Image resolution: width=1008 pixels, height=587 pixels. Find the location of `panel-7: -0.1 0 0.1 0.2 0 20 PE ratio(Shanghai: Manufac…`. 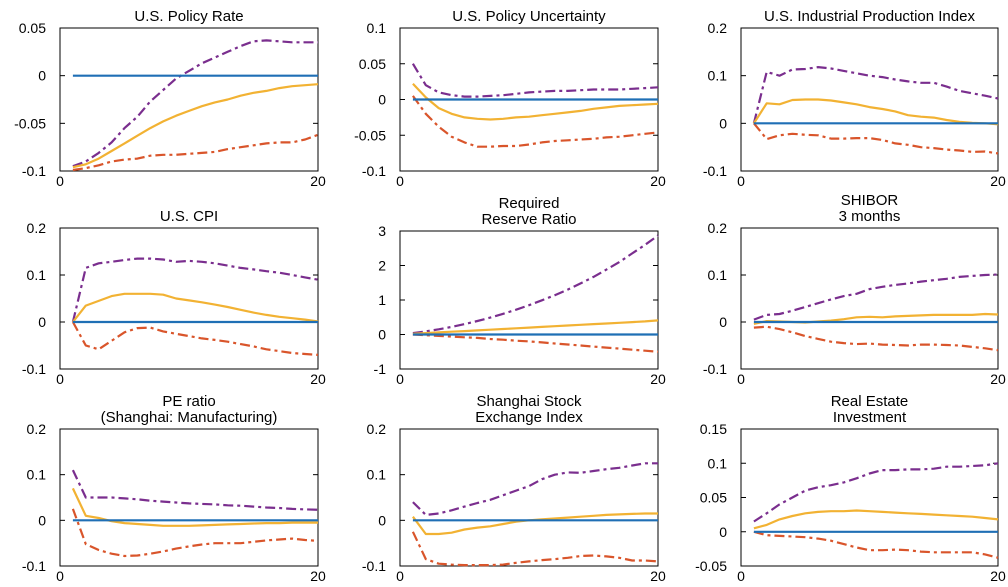

panel-7: -0.1 0 0.1 0.2 0 20 PE ratio(Shanghai: Manufac… is located at coordinates (174, 488).